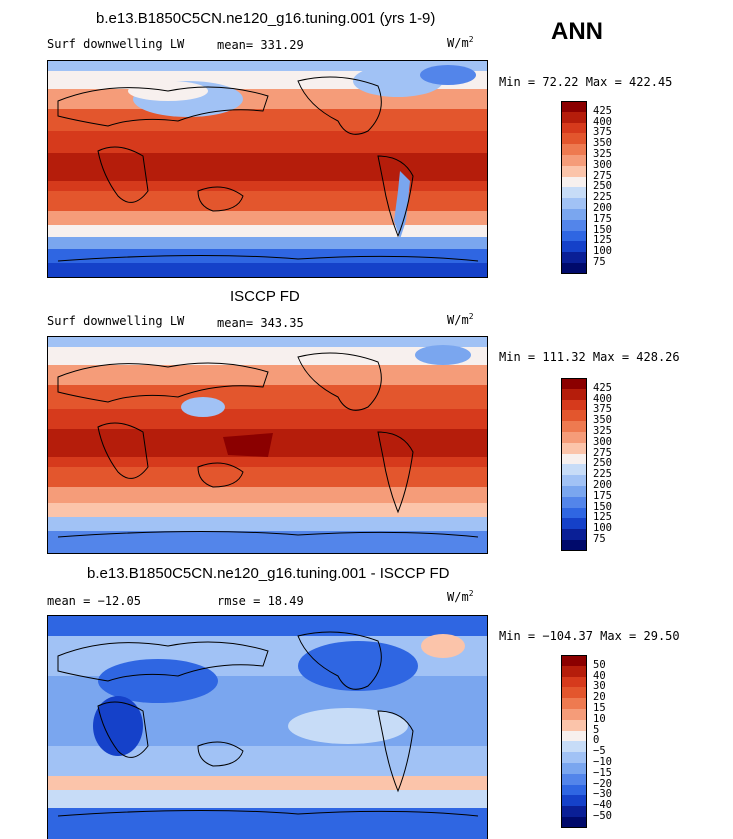 This screenshot has height=839, width=733. Describe the element at coordinates (116, 44) in the screenshot. I see `panel1-variable: Surf downwelling LW` at that location.